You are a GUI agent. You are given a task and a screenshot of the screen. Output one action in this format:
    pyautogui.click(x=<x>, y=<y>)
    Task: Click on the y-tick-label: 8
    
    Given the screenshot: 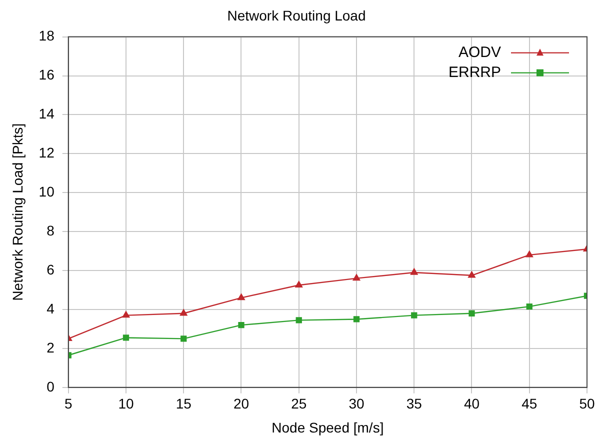 What is the action you would take?
    pyautogui.click(x=50, y=230)
    